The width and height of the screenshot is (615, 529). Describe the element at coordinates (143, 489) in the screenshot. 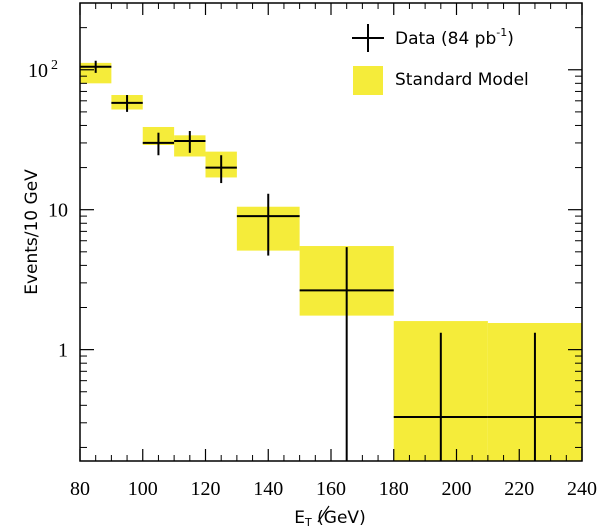

I see `x-tick-label: 100` at that location.